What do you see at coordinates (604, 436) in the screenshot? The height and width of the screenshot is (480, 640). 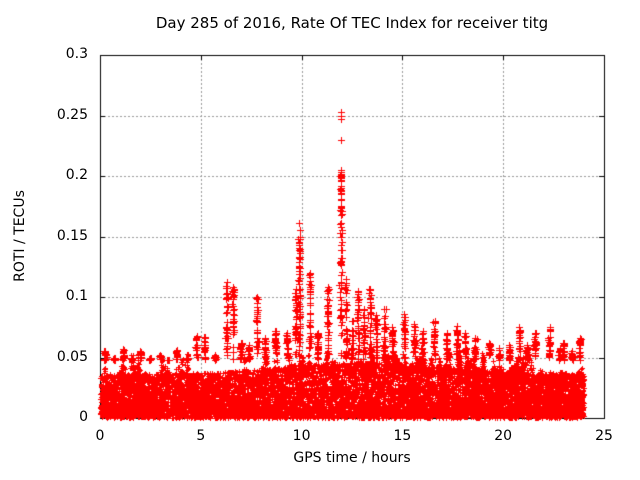 I see `x-tick-label: 25` at bounding box center [604, 436].